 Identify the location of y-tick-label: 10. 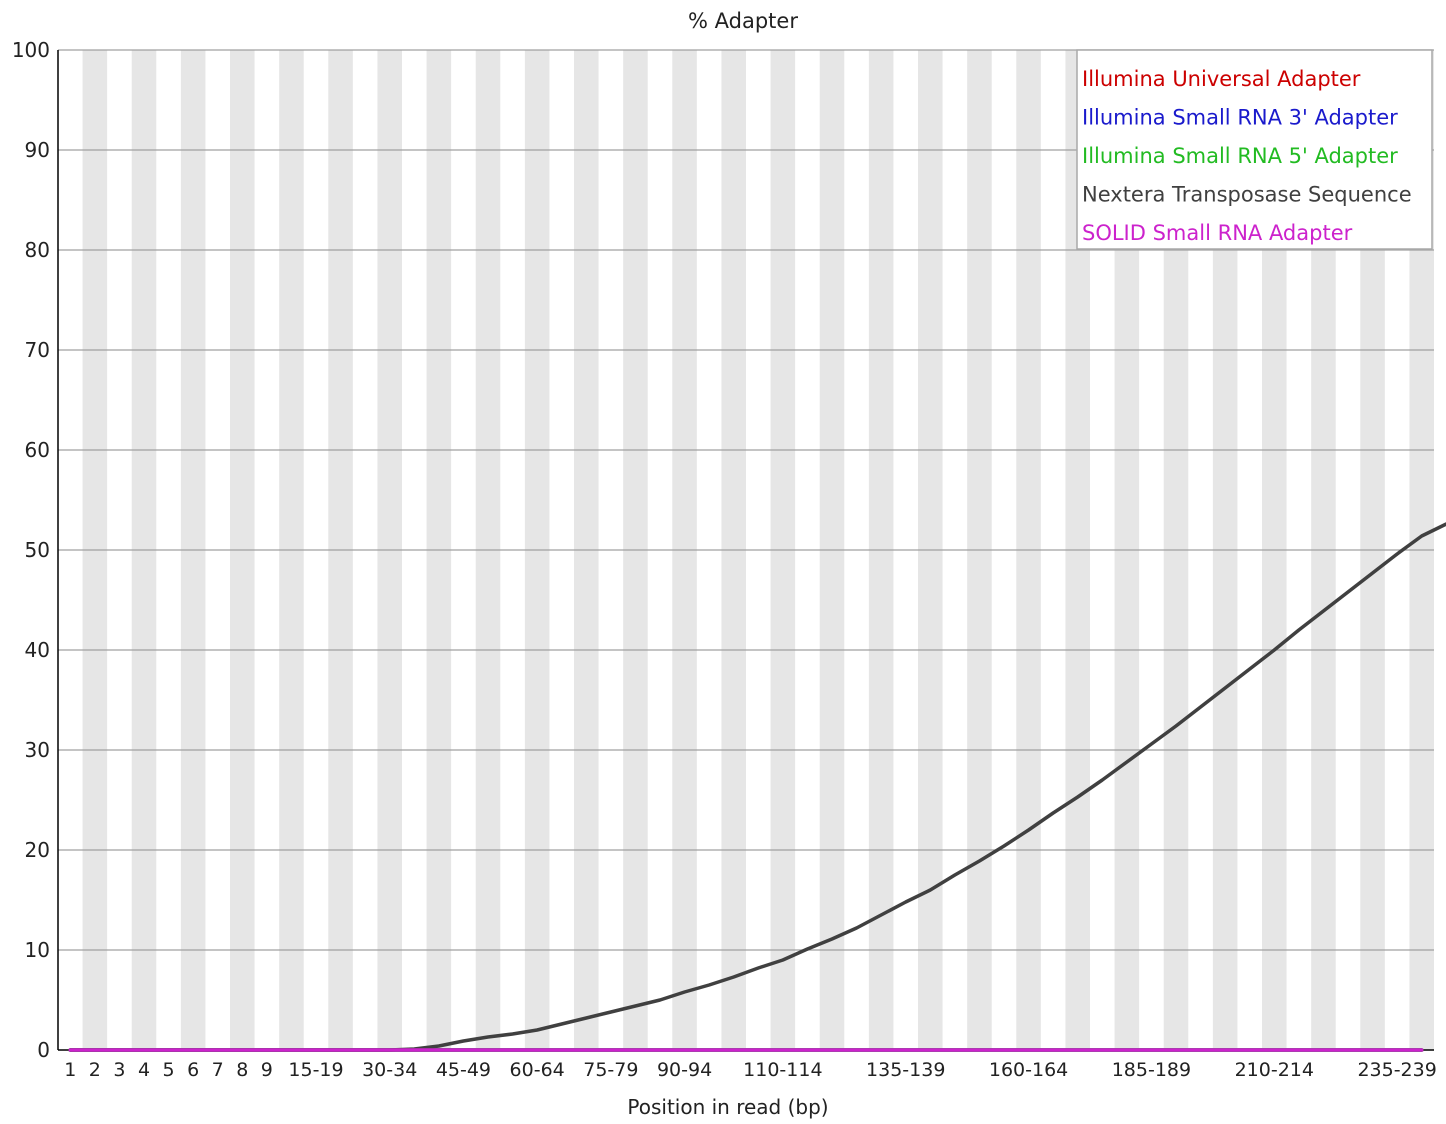
(37, 950).